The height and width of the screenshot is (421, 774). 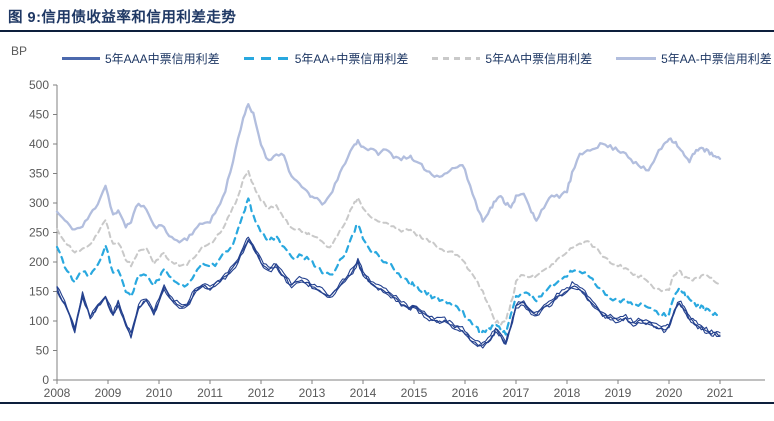 I want to click on legend-item-aa-minus: 5年AA-中票信用利差, so click(x=694, y=58).